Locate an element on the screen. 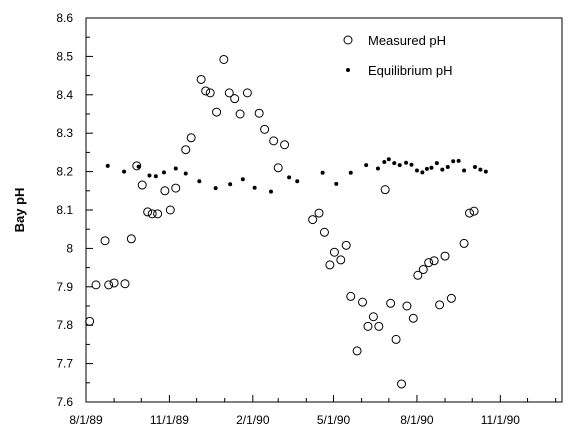 This screenshot has width=576, height=445. x-tick-label: 5/1/90 is located at coordinates (334, 420).